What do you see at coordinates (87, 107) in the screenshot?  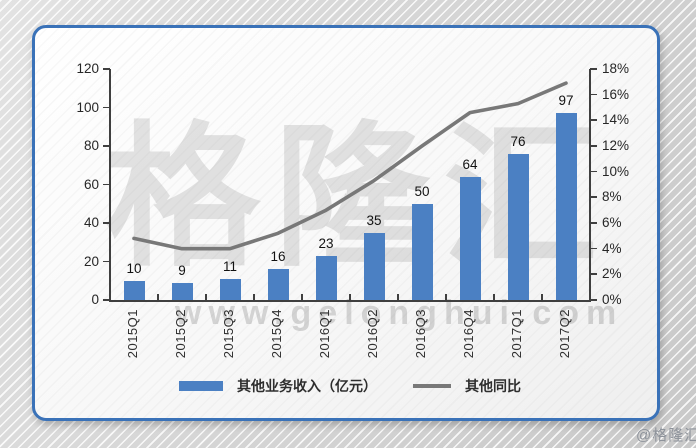 I see `y-axis-left-tick-label: 100` at bounding box center [87, 107].